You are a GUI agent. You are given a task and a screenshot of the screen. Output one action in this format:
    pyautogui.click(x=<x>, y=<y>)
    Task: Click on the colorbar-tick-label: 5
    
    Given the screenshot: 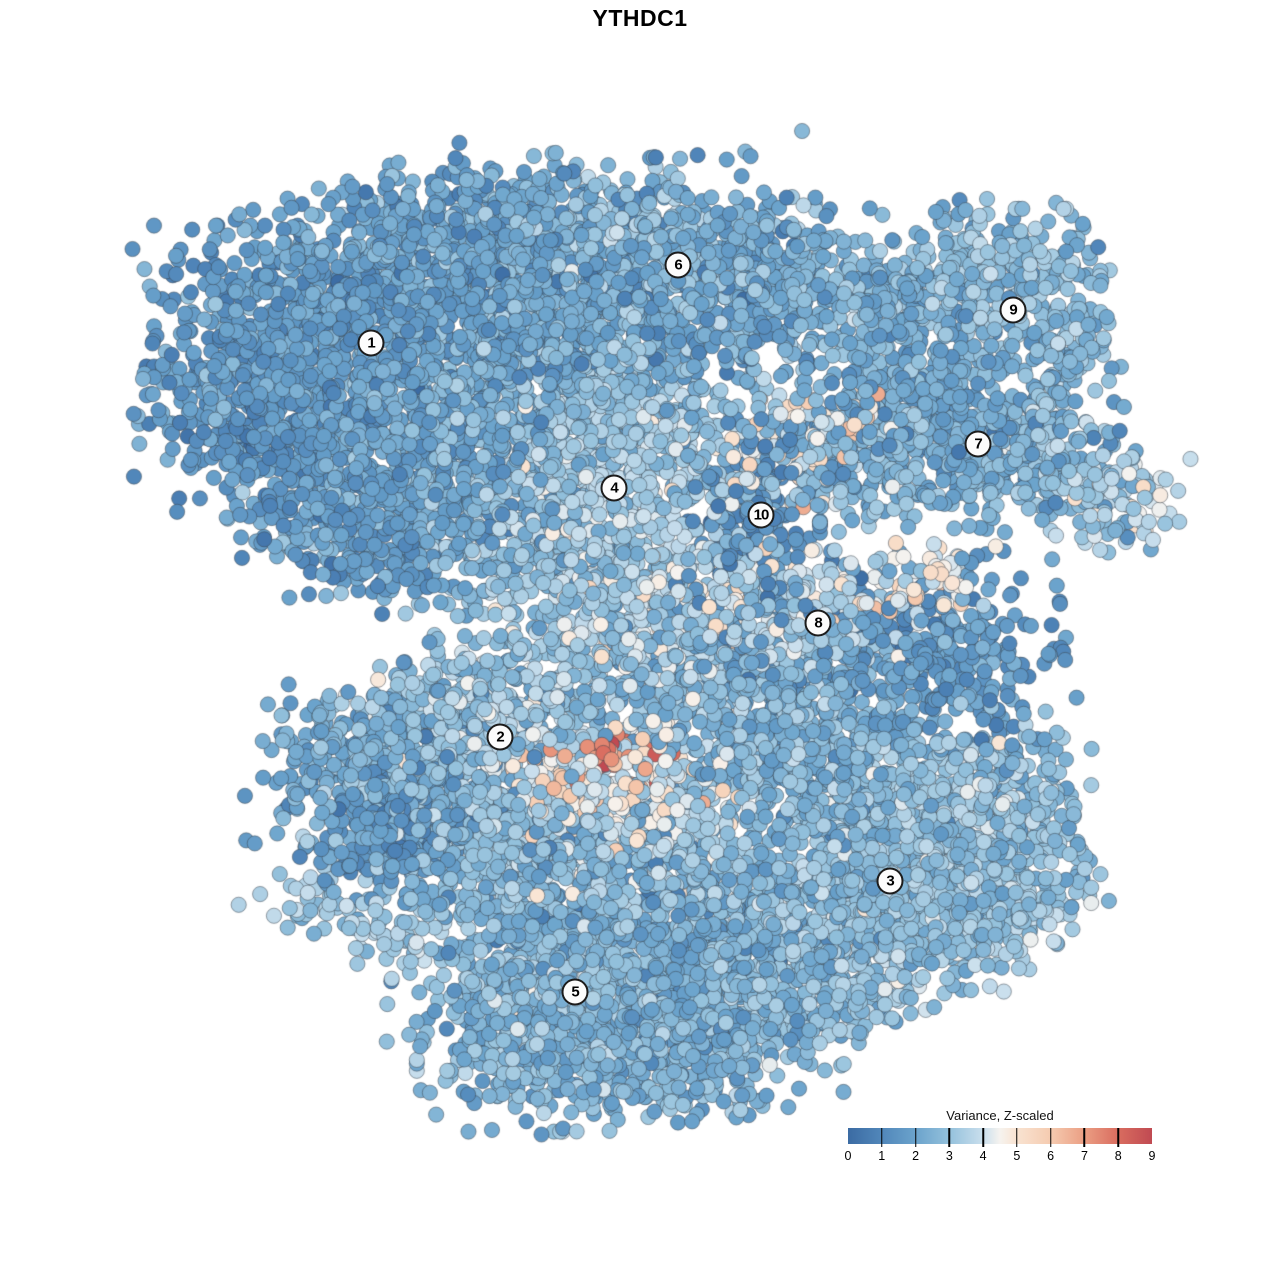 What is the action you would take?
    pyautogui.click(x=1017, y=1156)
    